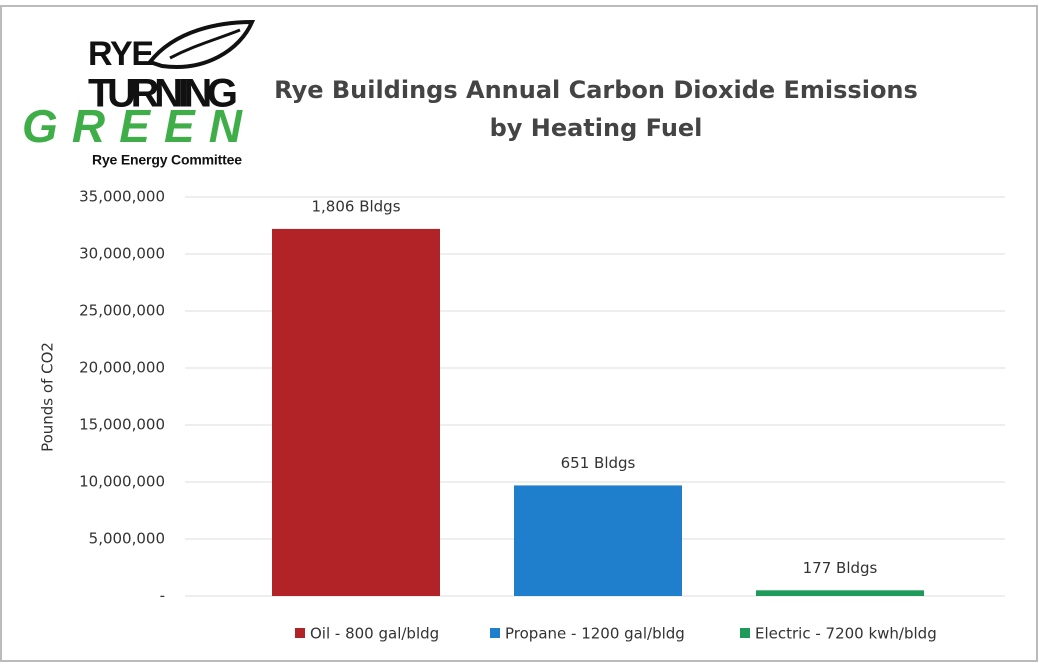 The height and width of the screenshot is (666, 1039). Describe the element at coordinates (374, 634) in the screenshot. I see `legend-label: Oil - 800 gal/bldg` at that location.